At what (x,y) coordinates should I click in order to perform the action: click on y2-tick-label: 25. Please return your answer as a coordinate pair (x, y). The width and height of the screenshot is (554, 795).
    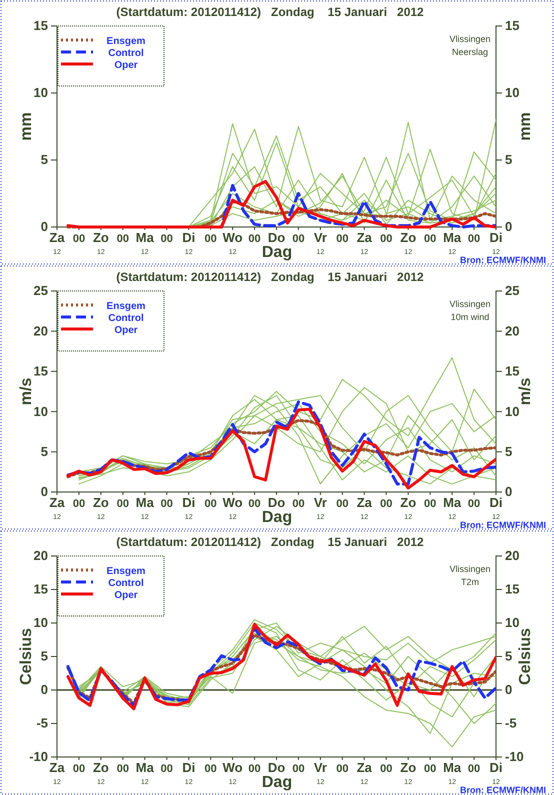
    Looking at the image, I should click on (512, 290).